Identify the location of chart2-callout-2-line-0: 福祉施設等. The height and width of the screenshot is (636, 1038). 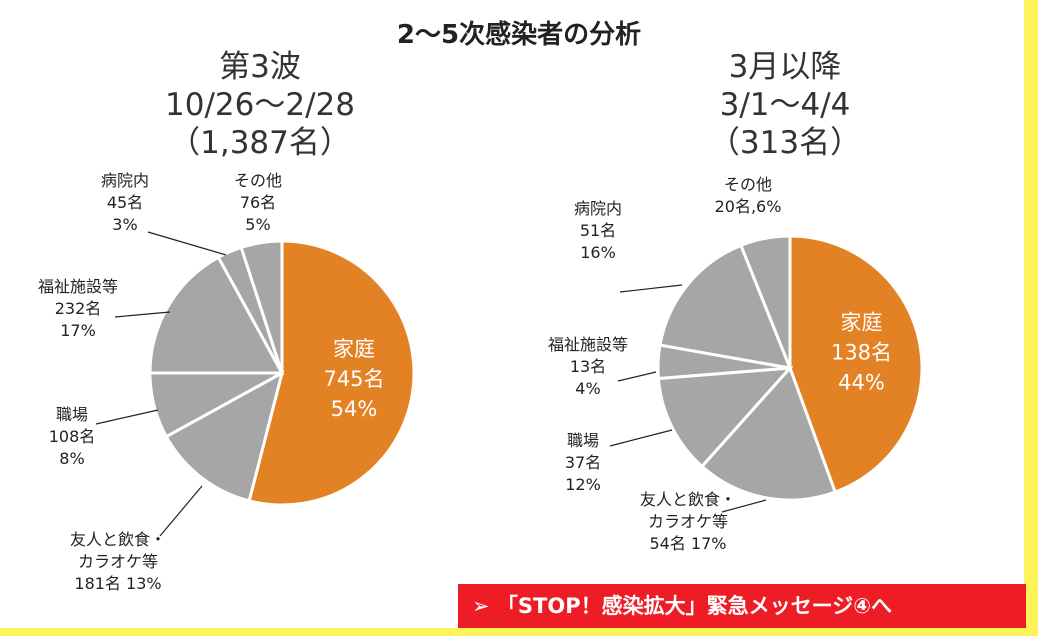
(588, 344).